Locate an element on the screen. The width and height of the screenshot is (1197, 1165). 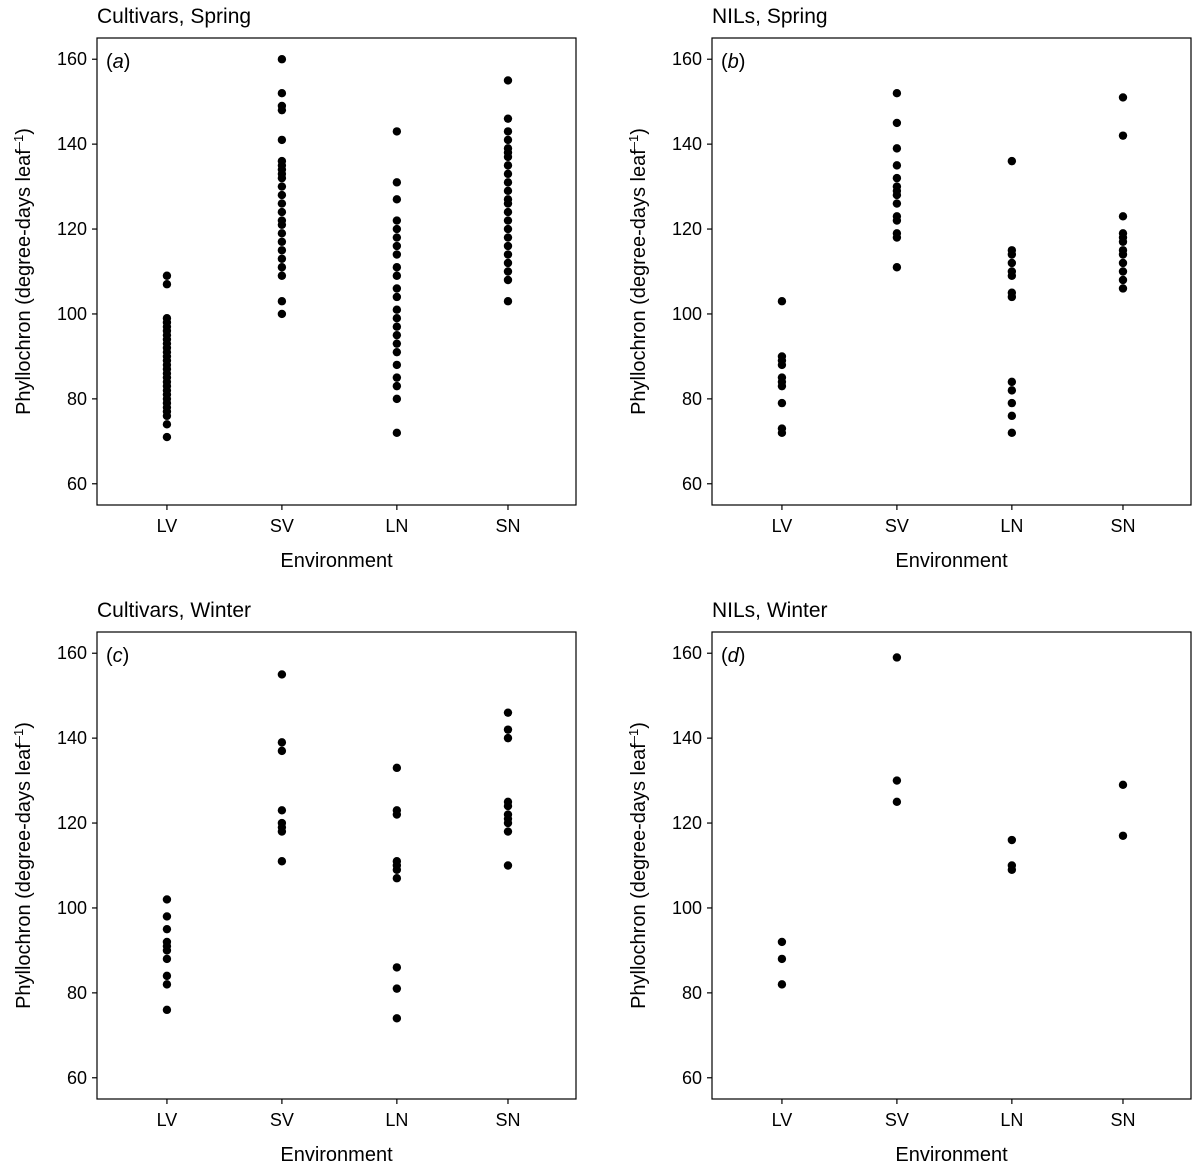
y-axis-label: Phyllochron (degree-days leaf–1) is located at coordinates (638, 865).